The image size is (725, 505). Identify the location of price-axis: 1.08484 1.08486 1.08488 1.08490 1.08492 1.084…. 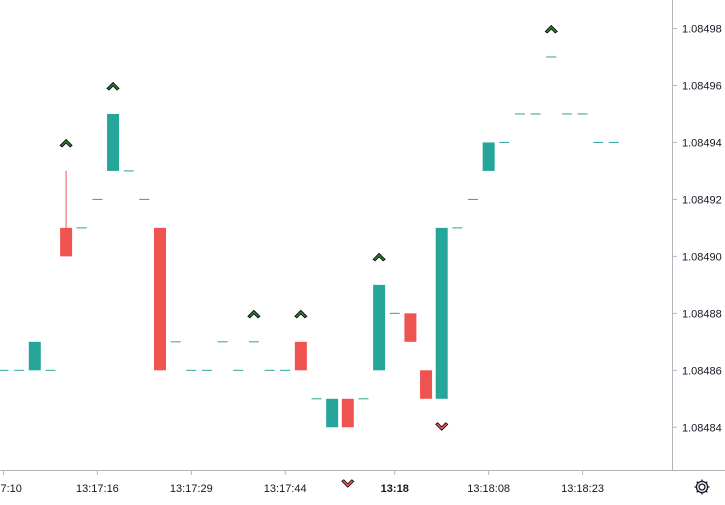
(697, 228).